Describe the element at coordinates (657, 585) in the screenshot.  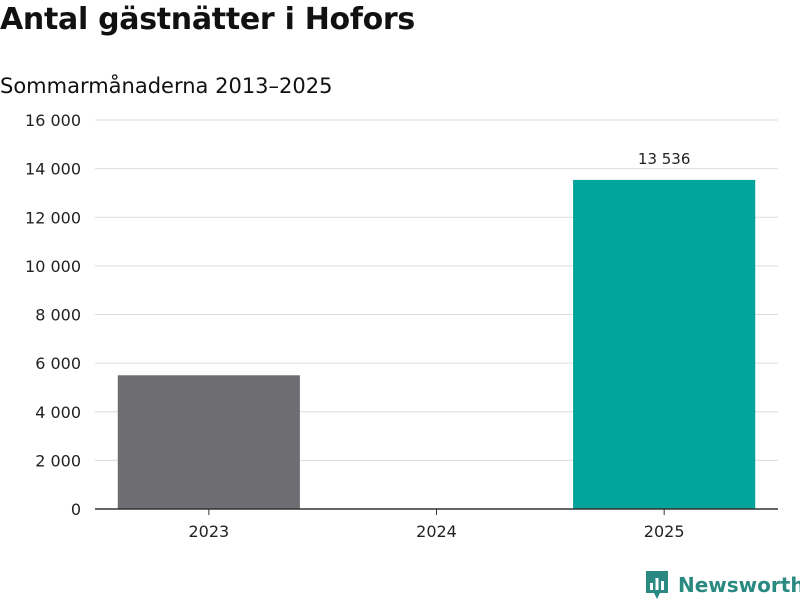
I see `newsworthy-logo-icon` at that location.